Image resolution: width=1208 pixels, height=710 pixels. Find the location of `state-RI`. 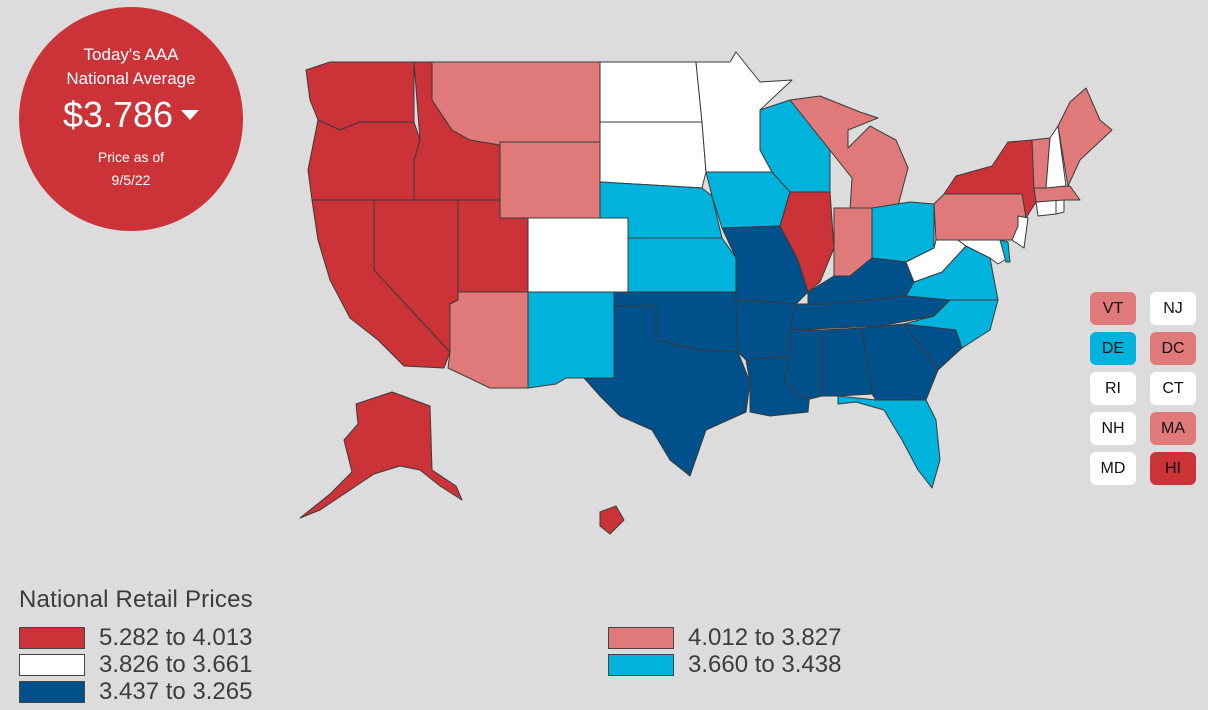

state-RI is located at coordinates (1060, 207).